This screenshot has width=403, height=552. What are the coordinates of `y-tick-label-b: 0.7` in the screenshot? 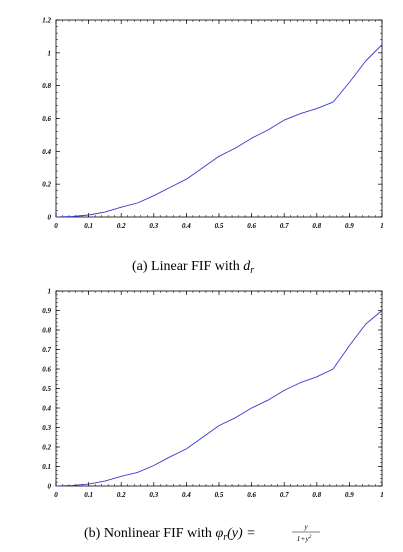 It's located at (46, 350).